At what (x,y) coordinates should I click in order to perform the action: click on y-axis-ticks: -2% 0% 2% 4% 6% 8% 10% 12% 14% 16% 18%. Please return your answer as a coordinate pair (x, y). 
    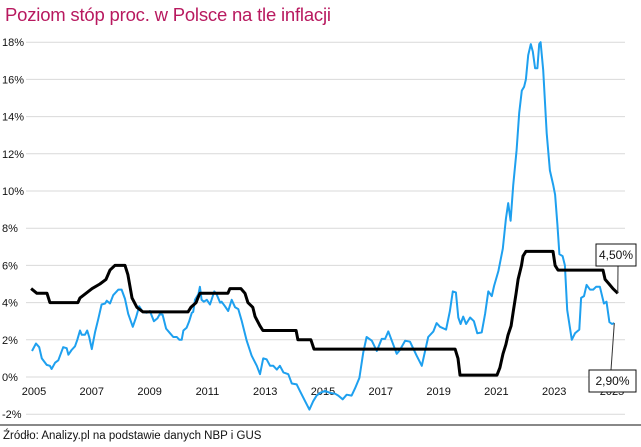
    Looking at the image, I should click on (13, 229).